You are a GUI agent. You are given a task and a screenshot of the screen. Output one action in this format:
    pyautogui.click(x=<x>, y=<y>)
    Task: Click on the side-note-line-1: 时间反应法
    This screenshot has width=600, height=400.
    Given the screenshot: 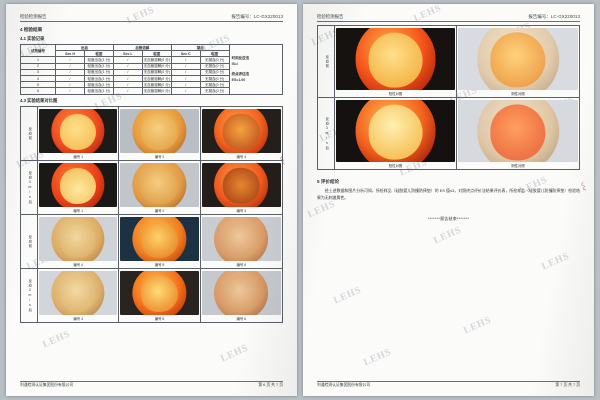 What is the action you would take?
    pyautogui.click(x=240, y=57)
    